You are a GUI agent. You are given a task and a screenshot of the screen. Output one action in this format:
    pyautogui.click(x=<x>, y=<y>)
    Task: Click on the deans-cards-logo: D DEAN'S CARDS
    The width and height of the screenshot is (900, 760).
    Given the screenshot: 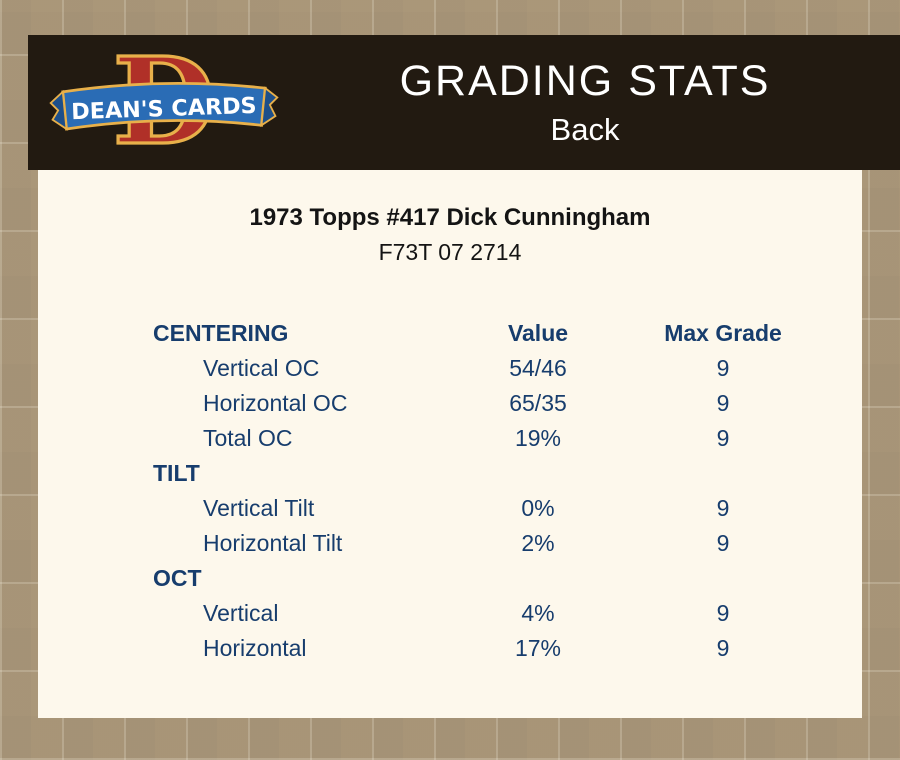 What is the action you would take?
    pyautogui.click(x=164, y=102)
    